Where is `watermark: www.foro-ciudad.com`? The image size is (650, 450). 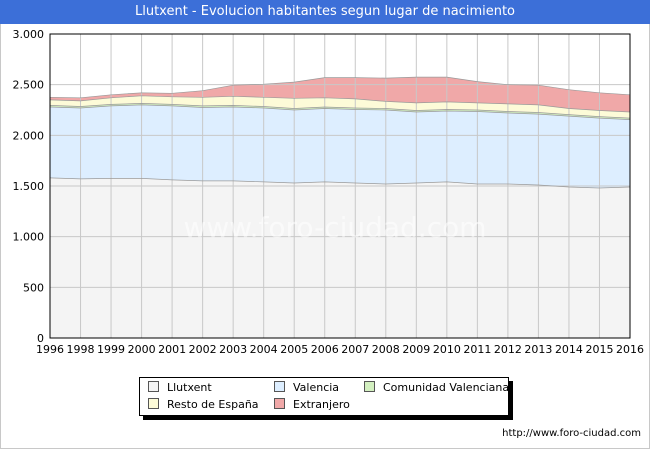
watermark: www.foro-ciudad.com is located at coordinates (335, 227).